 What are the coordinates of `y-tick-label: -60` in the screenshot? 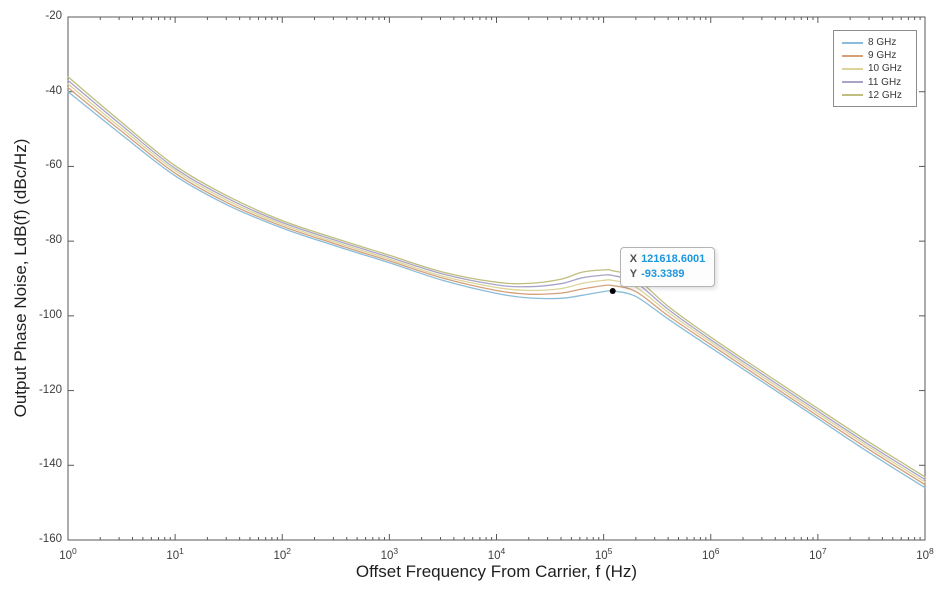 It's located at (53, 165).